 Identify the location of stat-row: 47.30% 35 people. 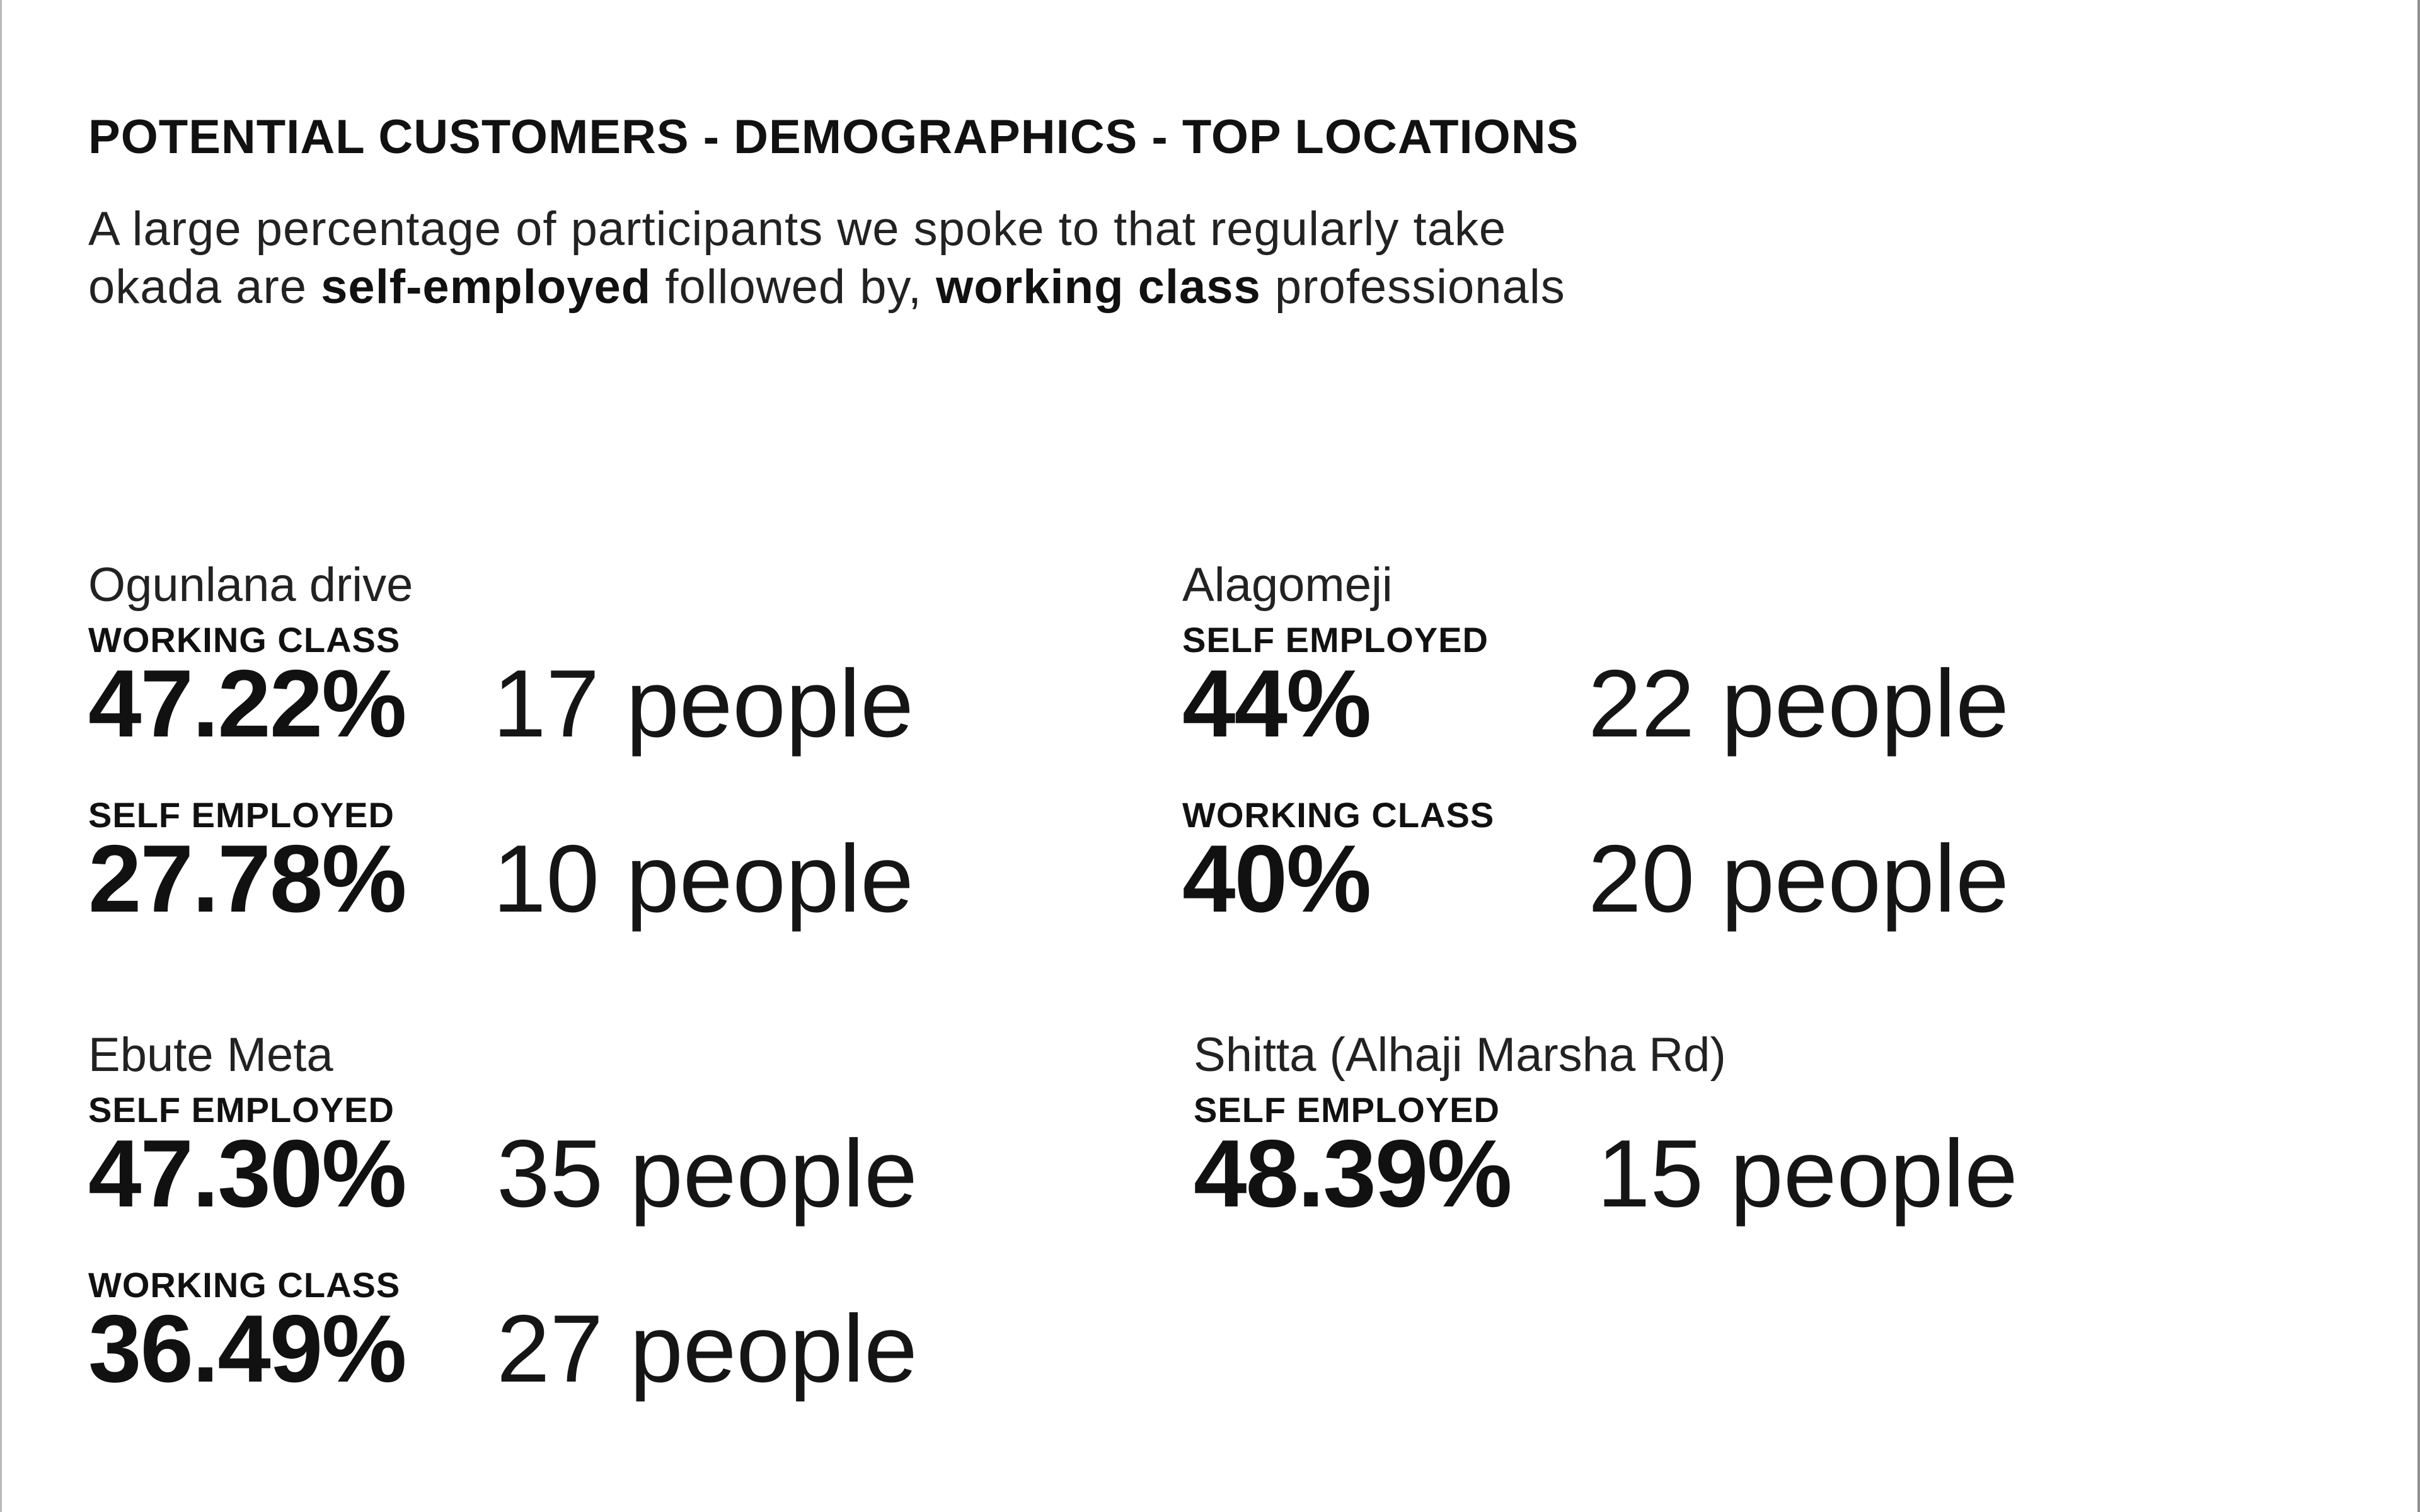
(624, 1173).